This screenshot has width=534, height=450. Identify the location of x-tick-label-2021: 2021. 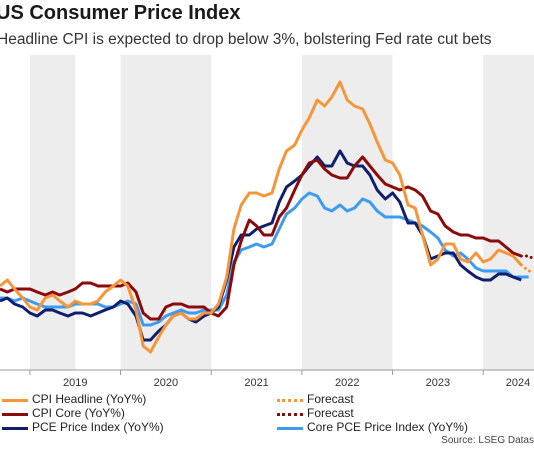
(256, 383).